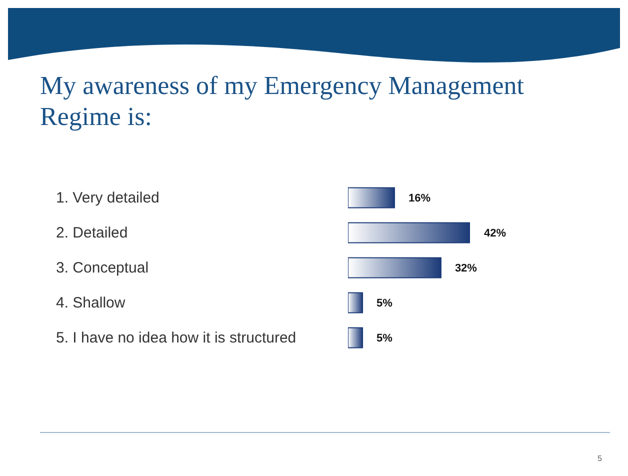 This screenshot has width=628, height=476. Describe the element at coordinates (600, 458) in the screenshot. I see `text: 5` at that location.